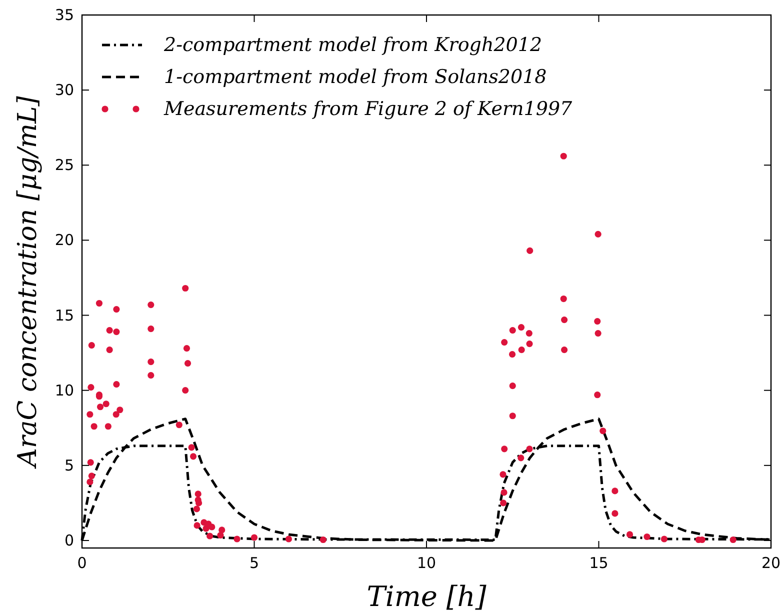  I want to click on x-axis-title: Time [h], so click(426, 596).